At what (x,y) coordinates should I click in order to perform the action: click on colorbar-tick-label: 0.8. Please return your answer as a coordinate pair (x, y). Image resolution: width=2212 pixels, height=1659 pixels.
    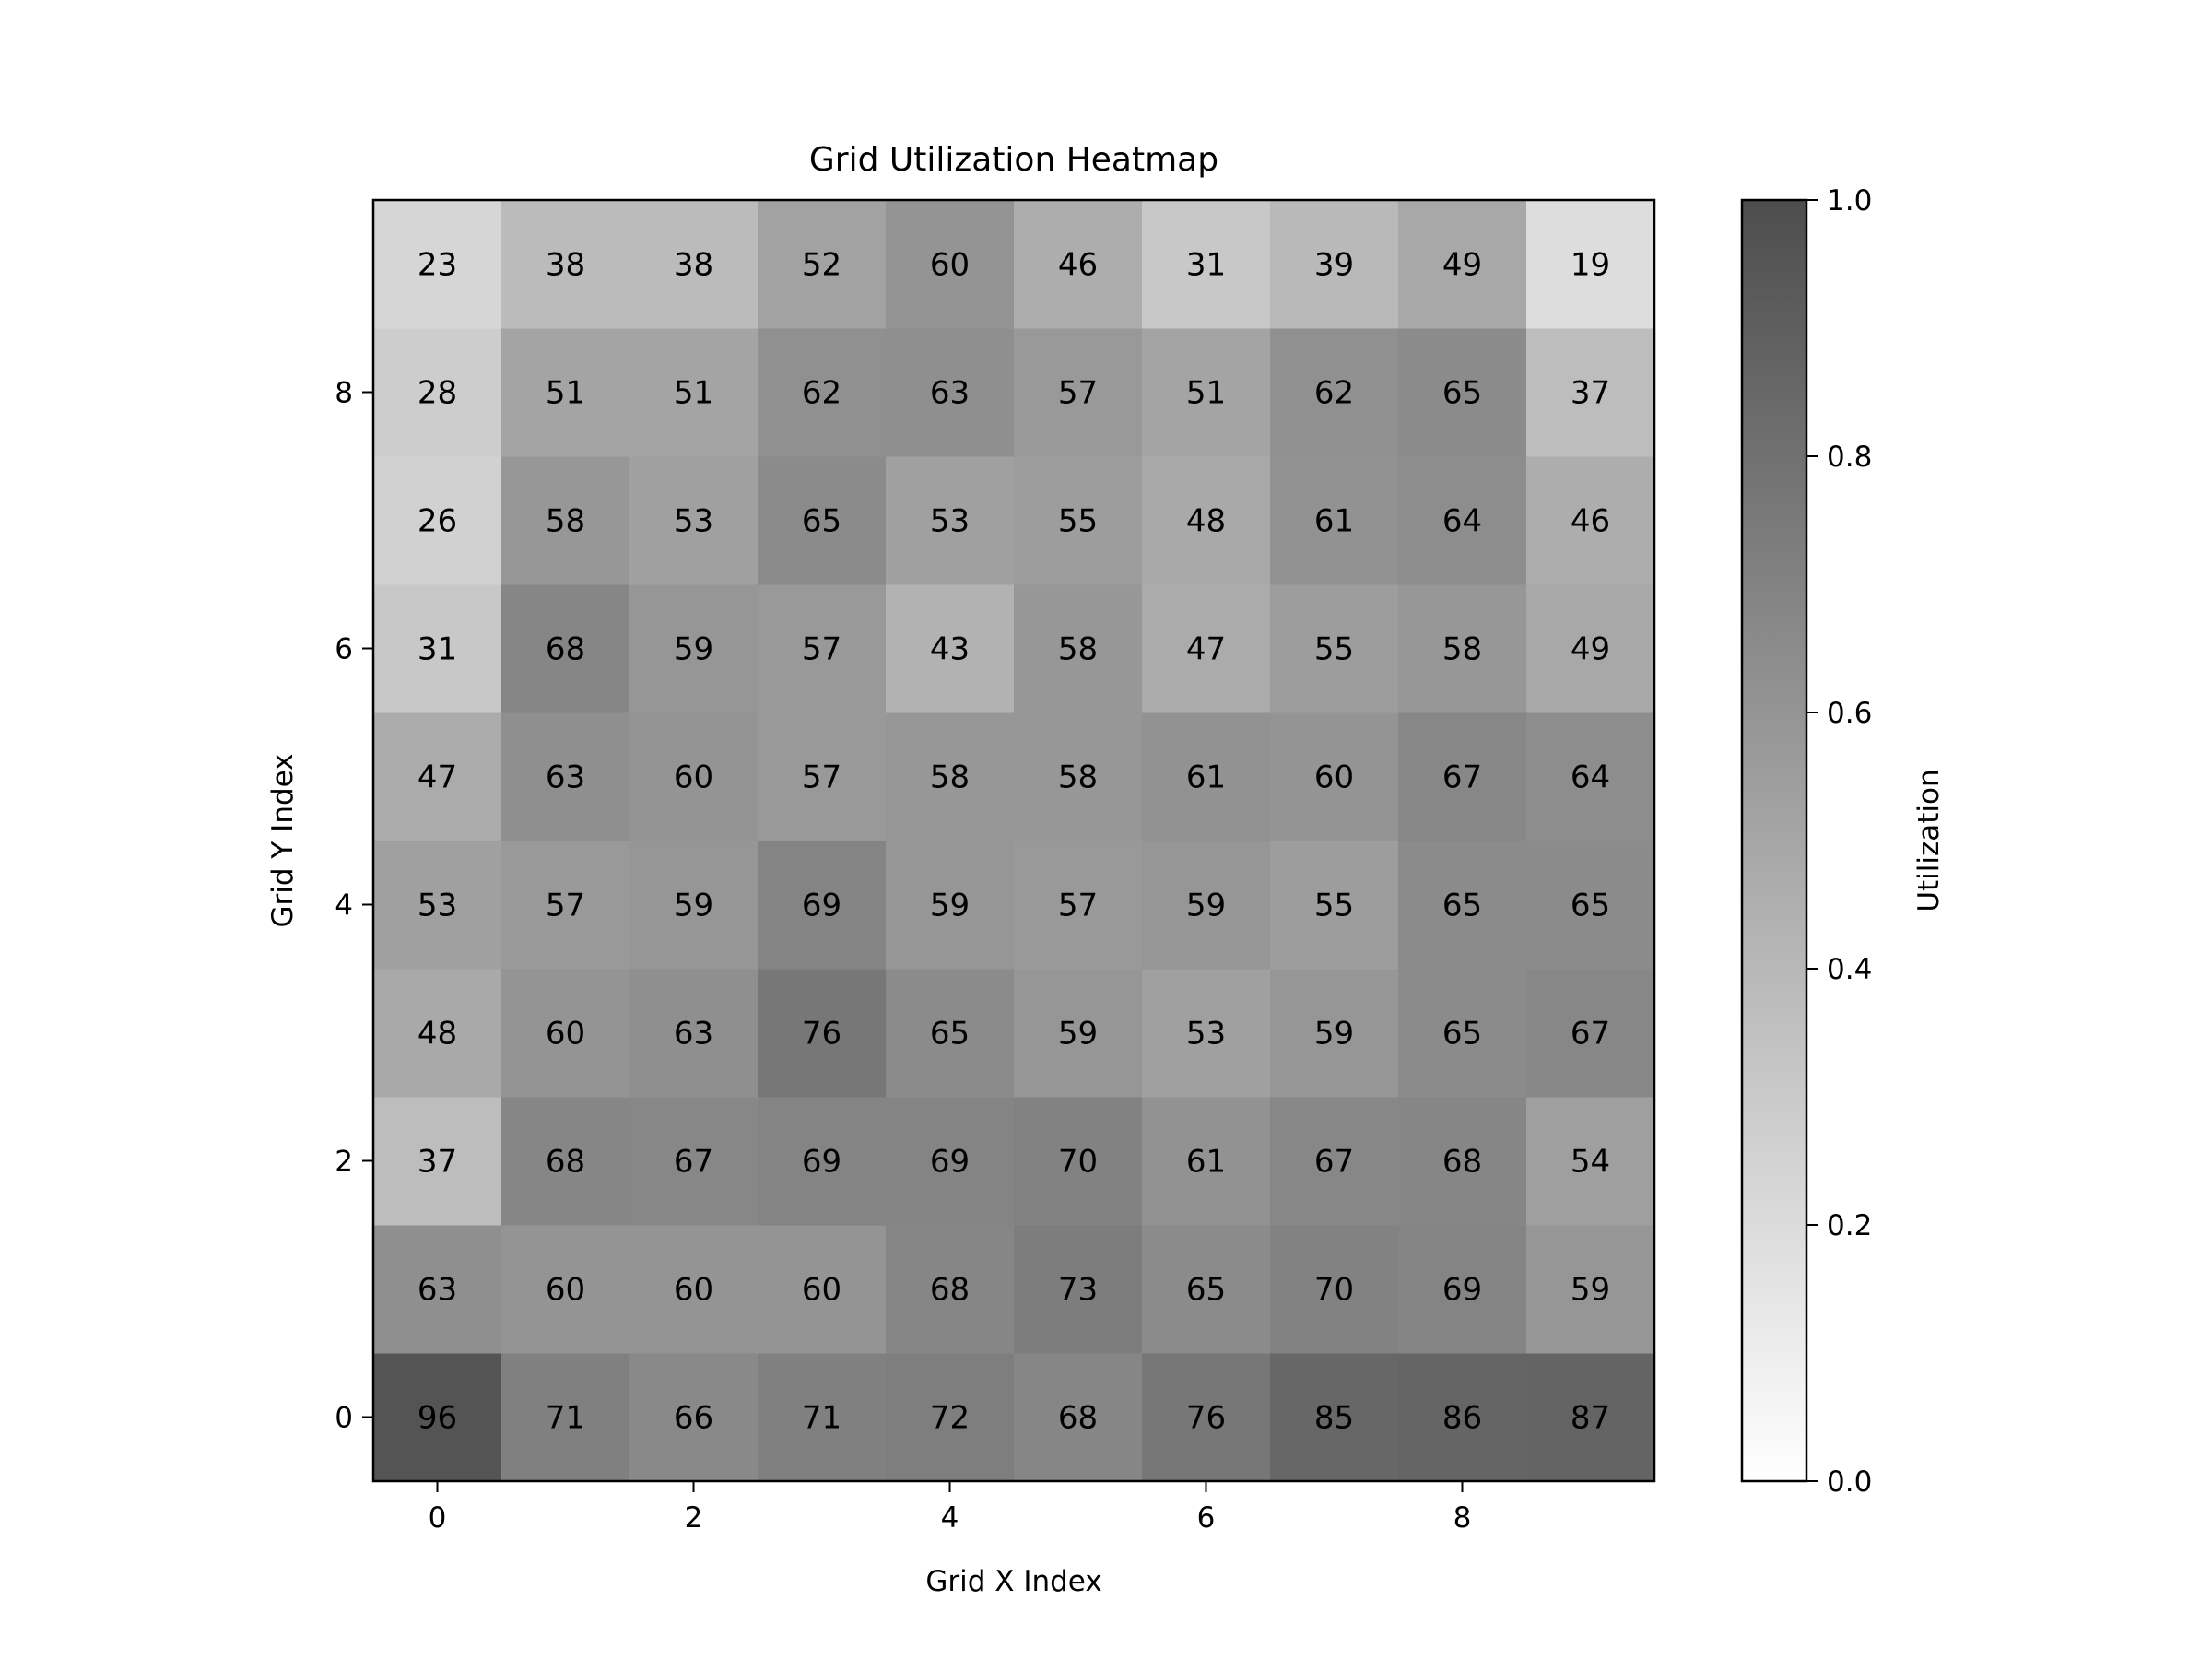
    Looking at the image, I should click on (1849, 457).